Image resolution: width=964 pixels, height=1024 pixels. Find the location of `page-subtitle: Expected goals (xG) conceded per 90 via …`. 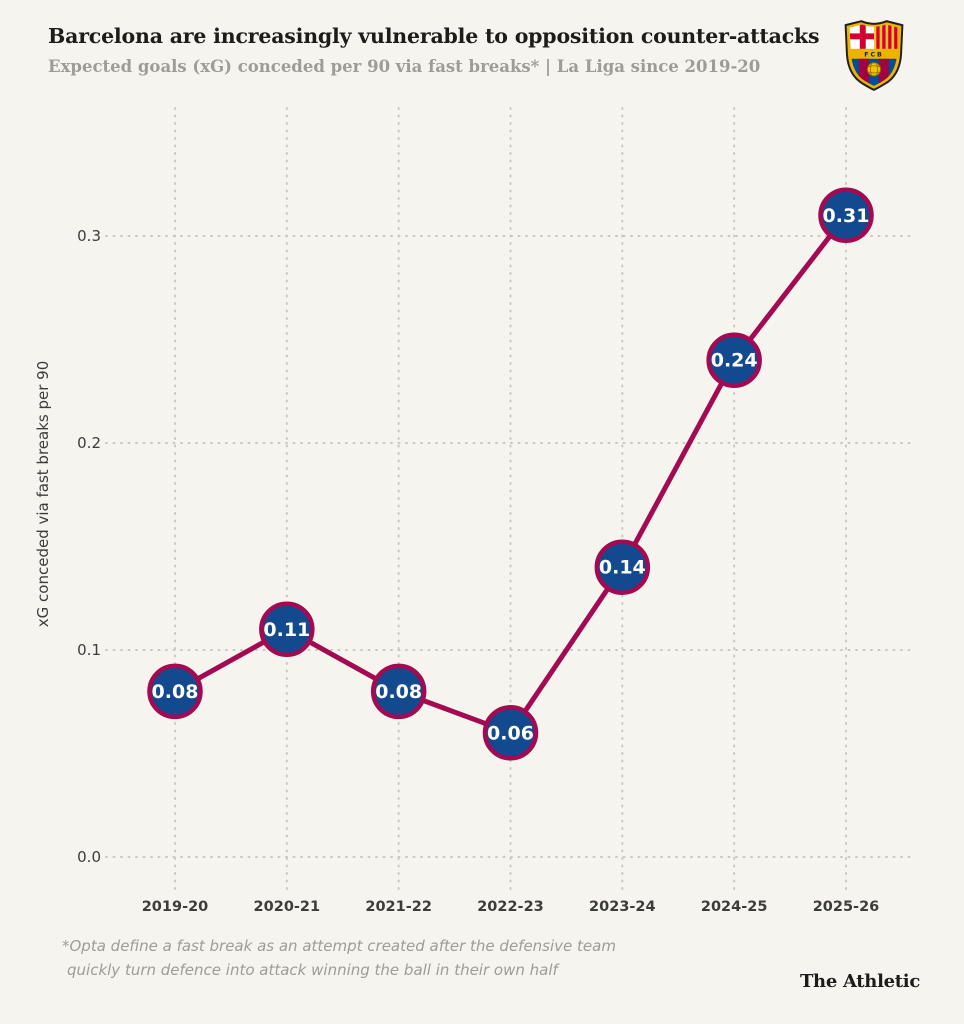

page-subtitle: Expected goals (xG) conceded per 90 via … is located at coordinates (404, 66).